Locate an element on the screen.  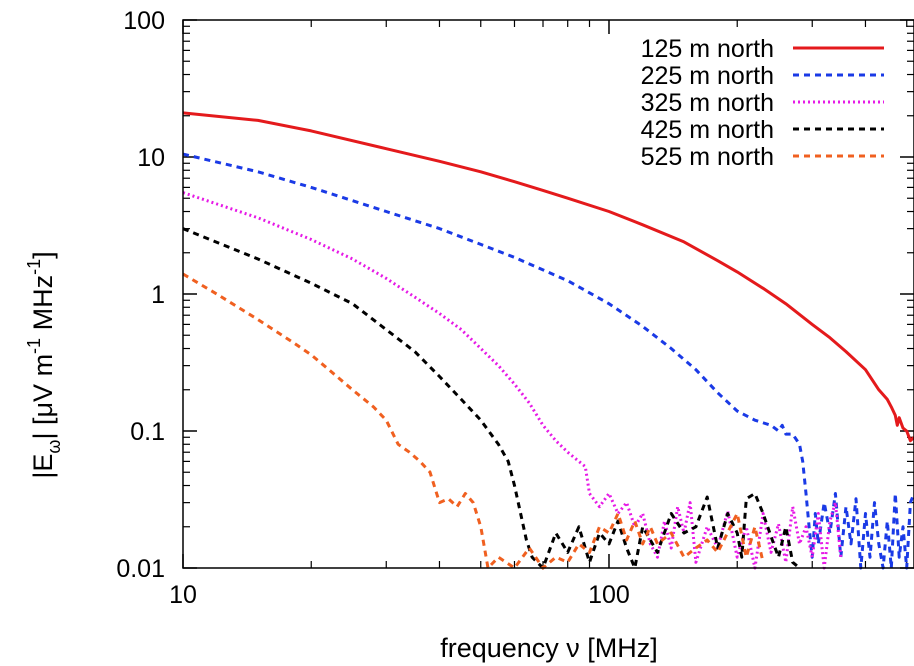
y-tick-label: 0.01 is located at coordinates (140, 569).